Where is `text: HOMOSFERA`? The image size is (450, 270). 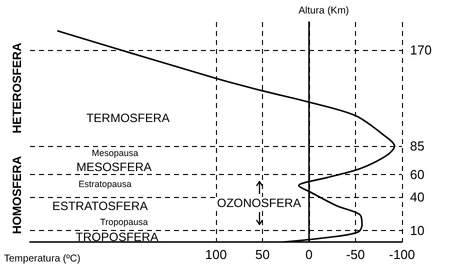
text: HOMOSFERA is located at coordinates (17, 195).